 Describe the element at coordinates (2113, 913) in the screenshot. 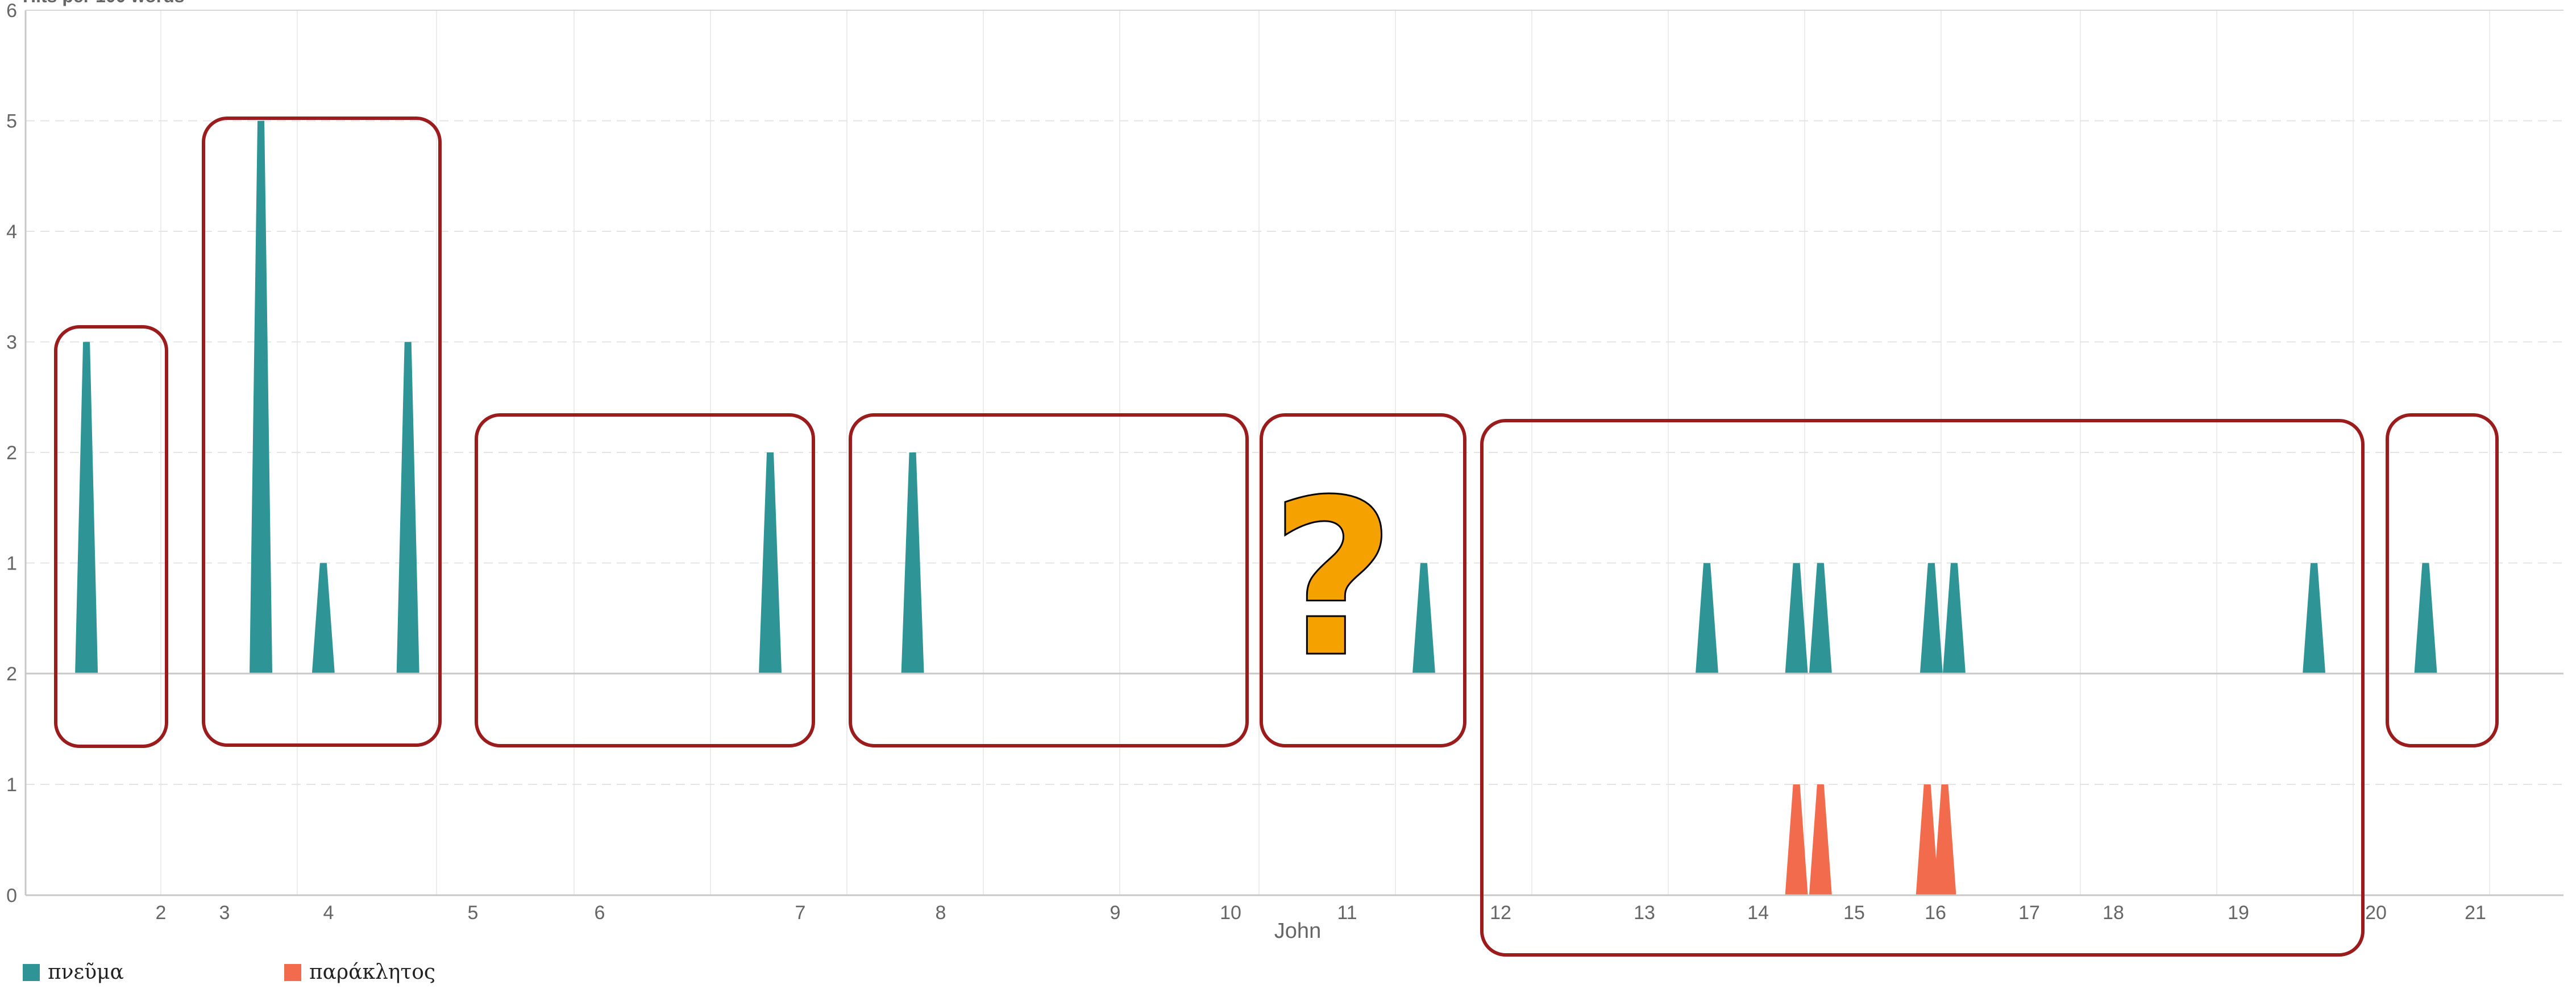

I see `x-tick-label: 18` at that location.